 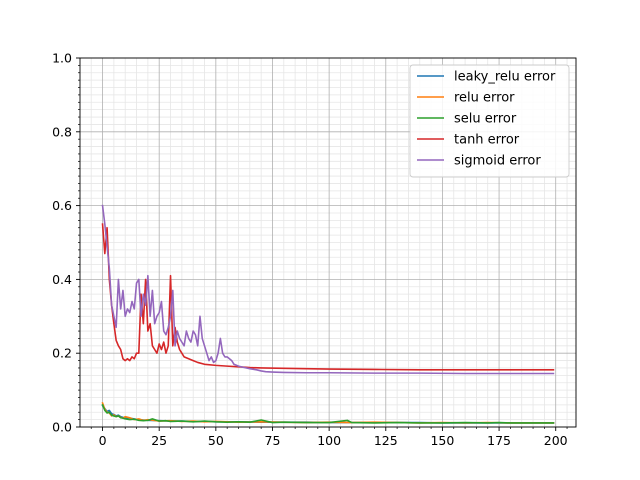 I want to click on legend-label-relu-error: relu error, so click(x=484, y=98).